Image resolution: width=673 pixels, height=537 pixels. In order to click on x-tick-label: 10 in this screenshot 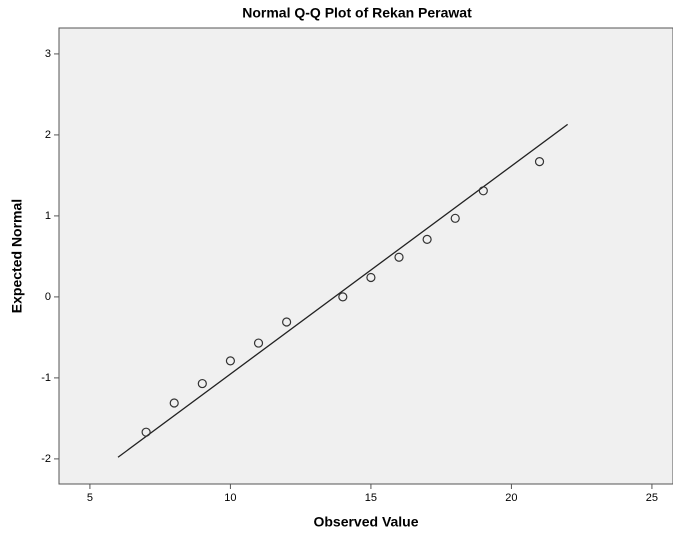, I will do `click(230, 498)`.